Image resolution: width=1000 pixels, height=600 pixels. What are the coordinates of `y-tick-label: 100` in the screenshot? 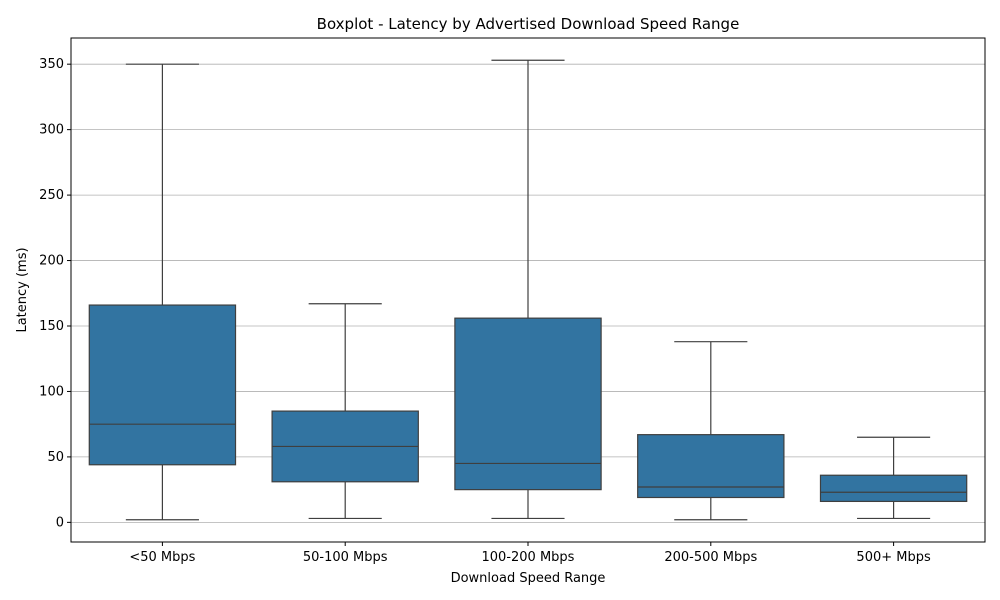 It's located at (51, 391).